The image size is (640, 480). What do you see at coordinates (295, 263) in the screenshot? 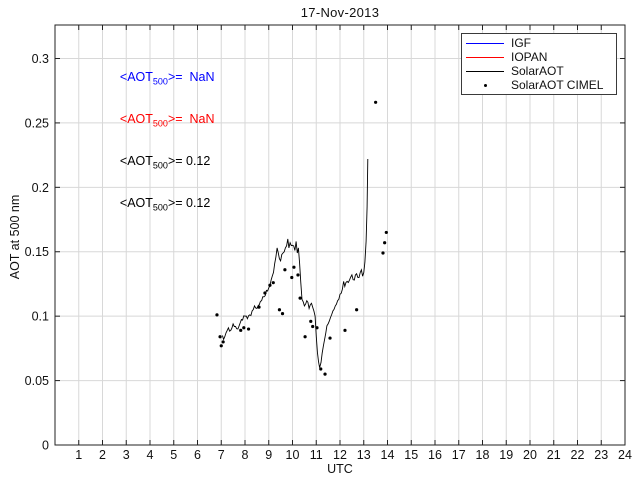
I see `solaraot-curve` at bounding box center [295, 263].